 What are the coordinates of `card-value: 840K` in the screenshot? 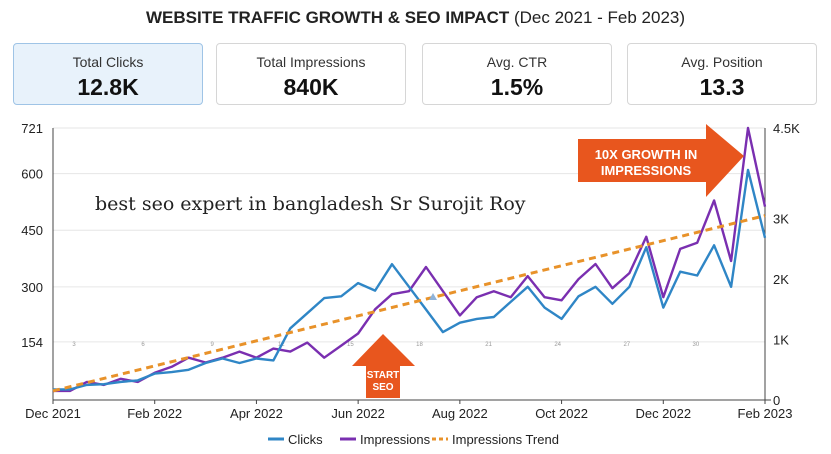 It's located at (311, 87).